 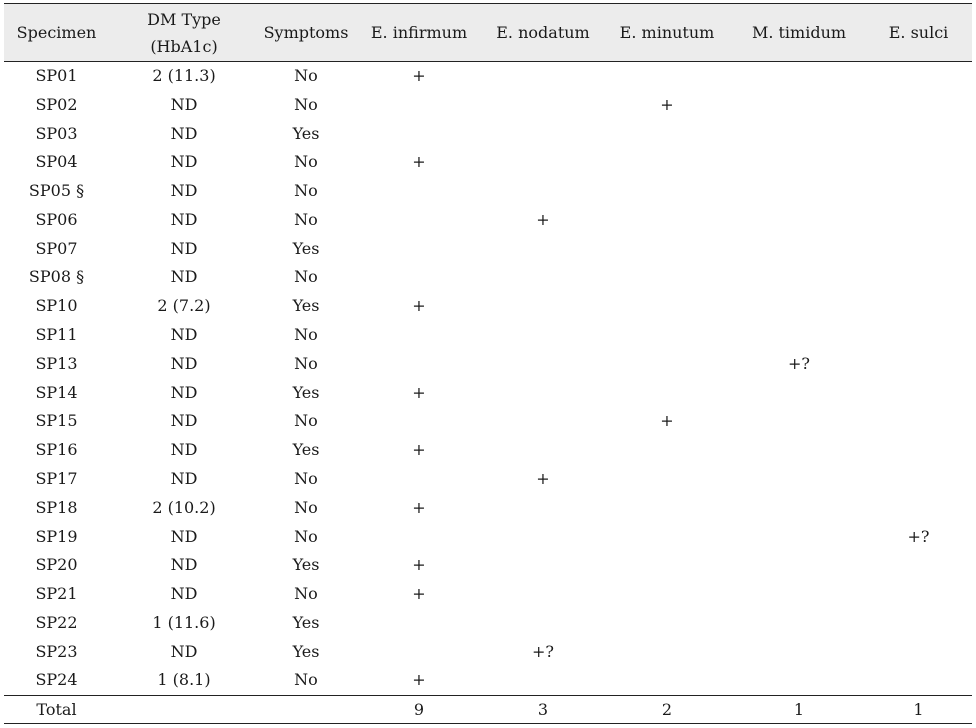 I want to click on table-row: SP08 § ND No, so click(x=488, y=277).